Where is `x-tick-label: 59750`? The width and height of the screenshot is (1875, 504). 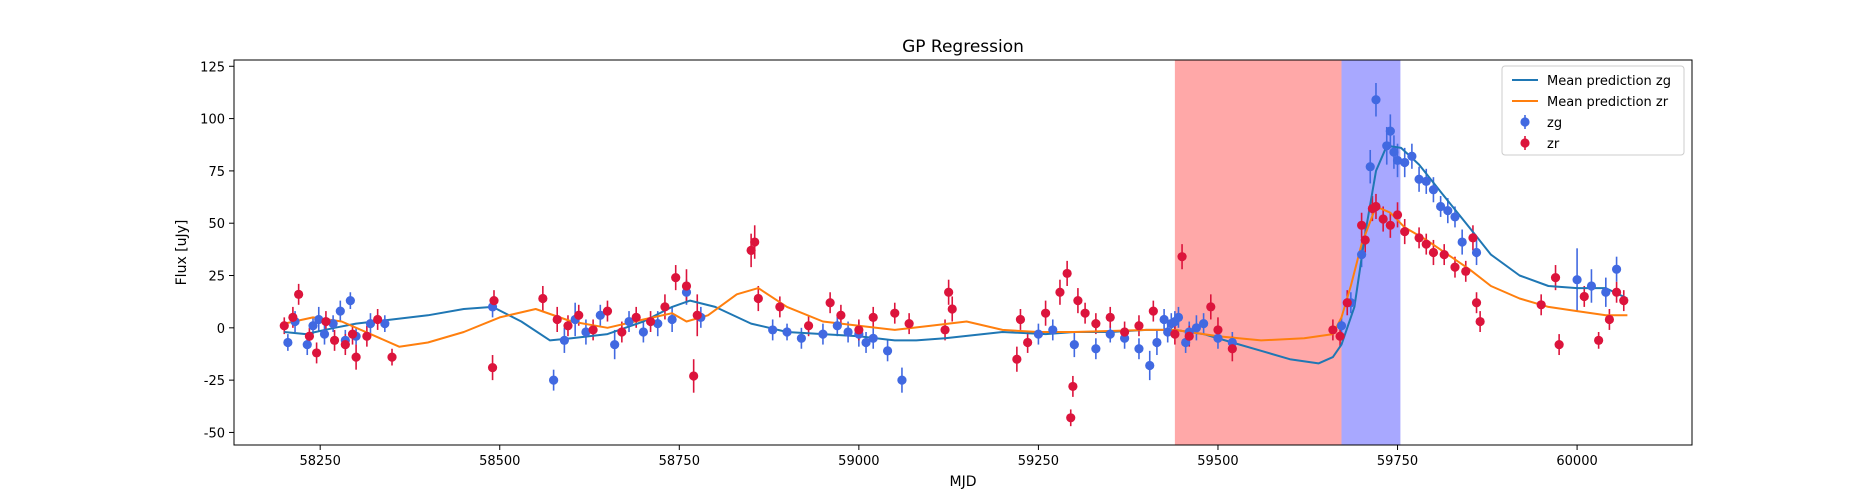 x-tick-label: 59750 is located at coordinates (1397, 461).